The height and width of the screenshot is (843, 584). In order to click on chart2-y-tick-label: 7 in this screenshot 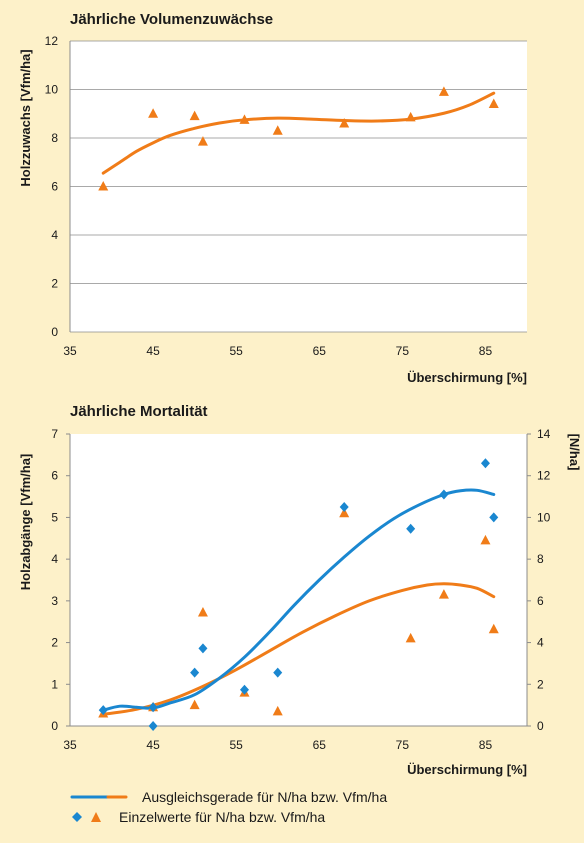, I will do `click(54, 434)`.